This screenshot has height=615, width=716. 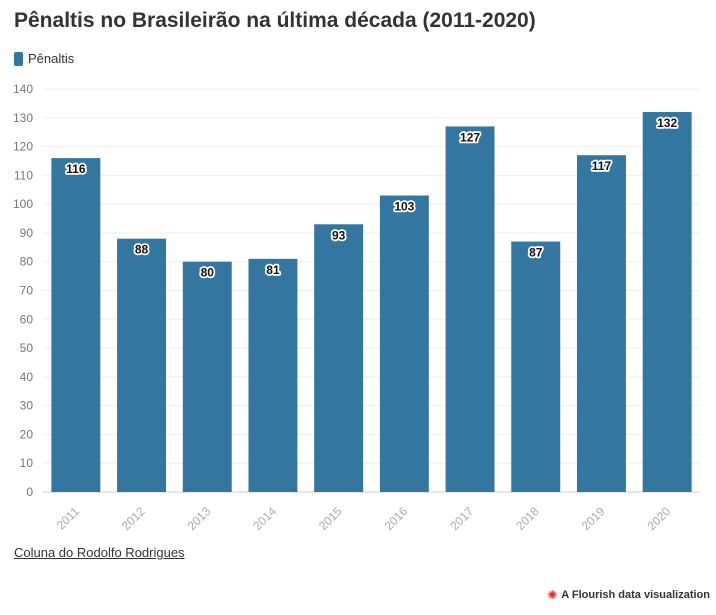 What do you see at coordinates (635, 595) in the screenshot?
I see `flourish-credit-label: A Flourish data visualization` at bounding box center [635, 595].